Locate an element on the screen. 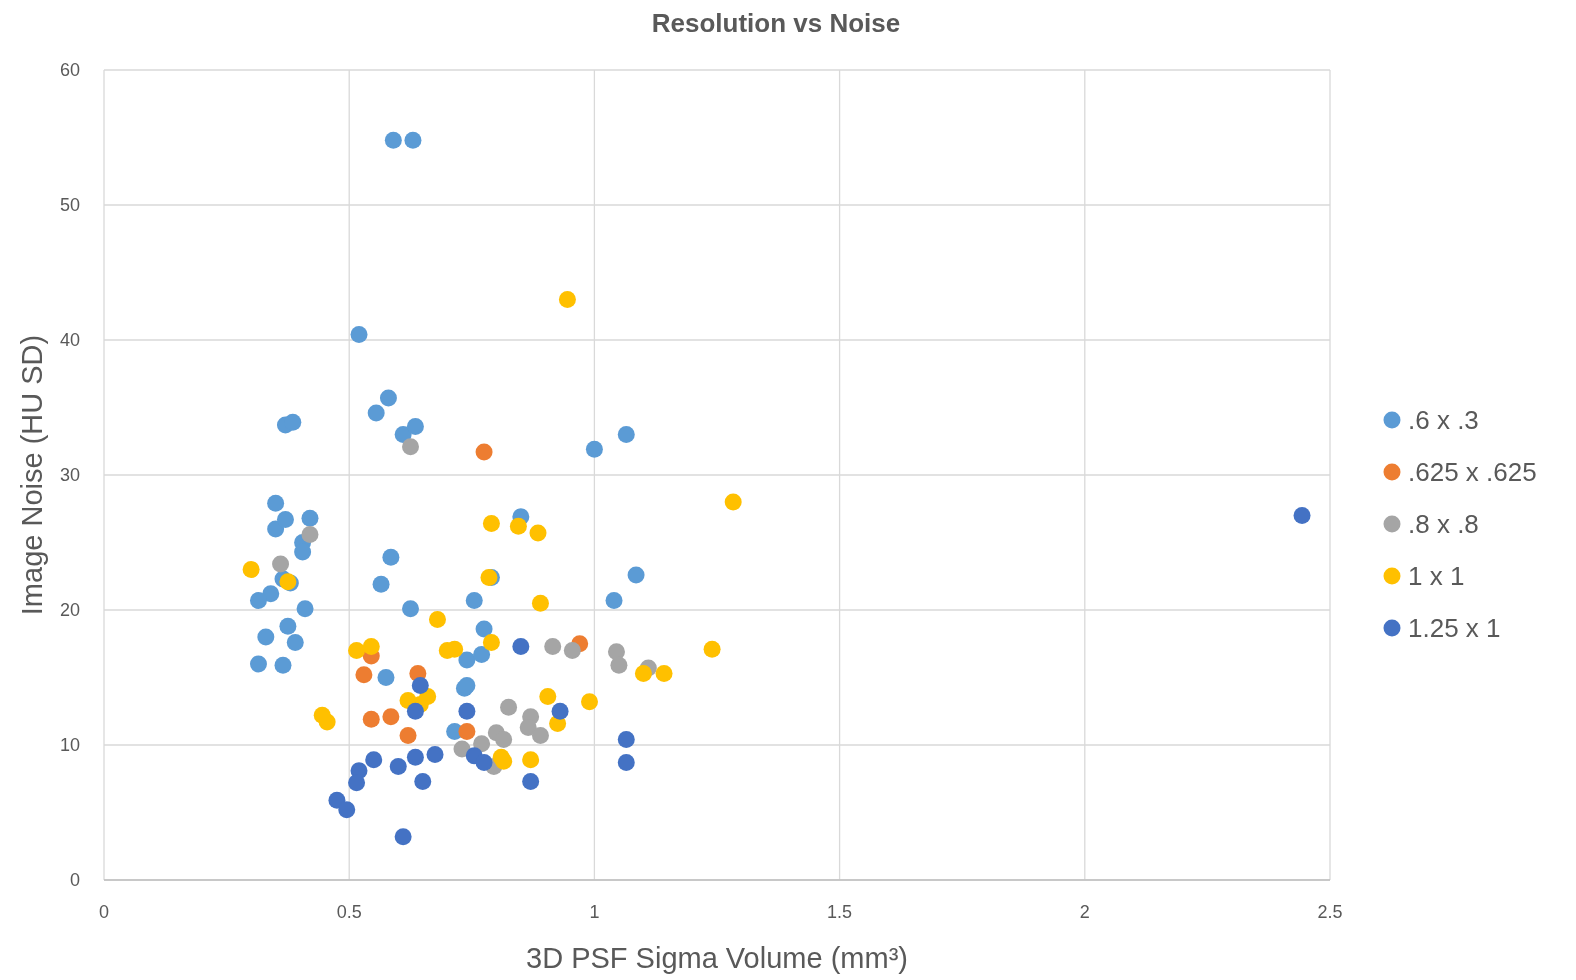 This screenshot has width=1576, height=980. legend-label: .8 x .8 is located at coordinates (1443, 524).